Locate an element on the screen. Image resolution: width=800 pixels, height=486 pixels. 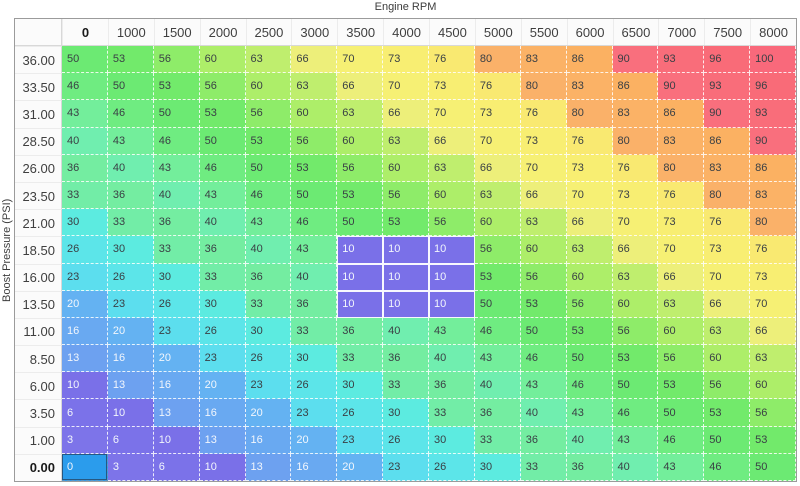
cell-6500rpm-18.50psi: 66 is located at coordinates (635, 250).